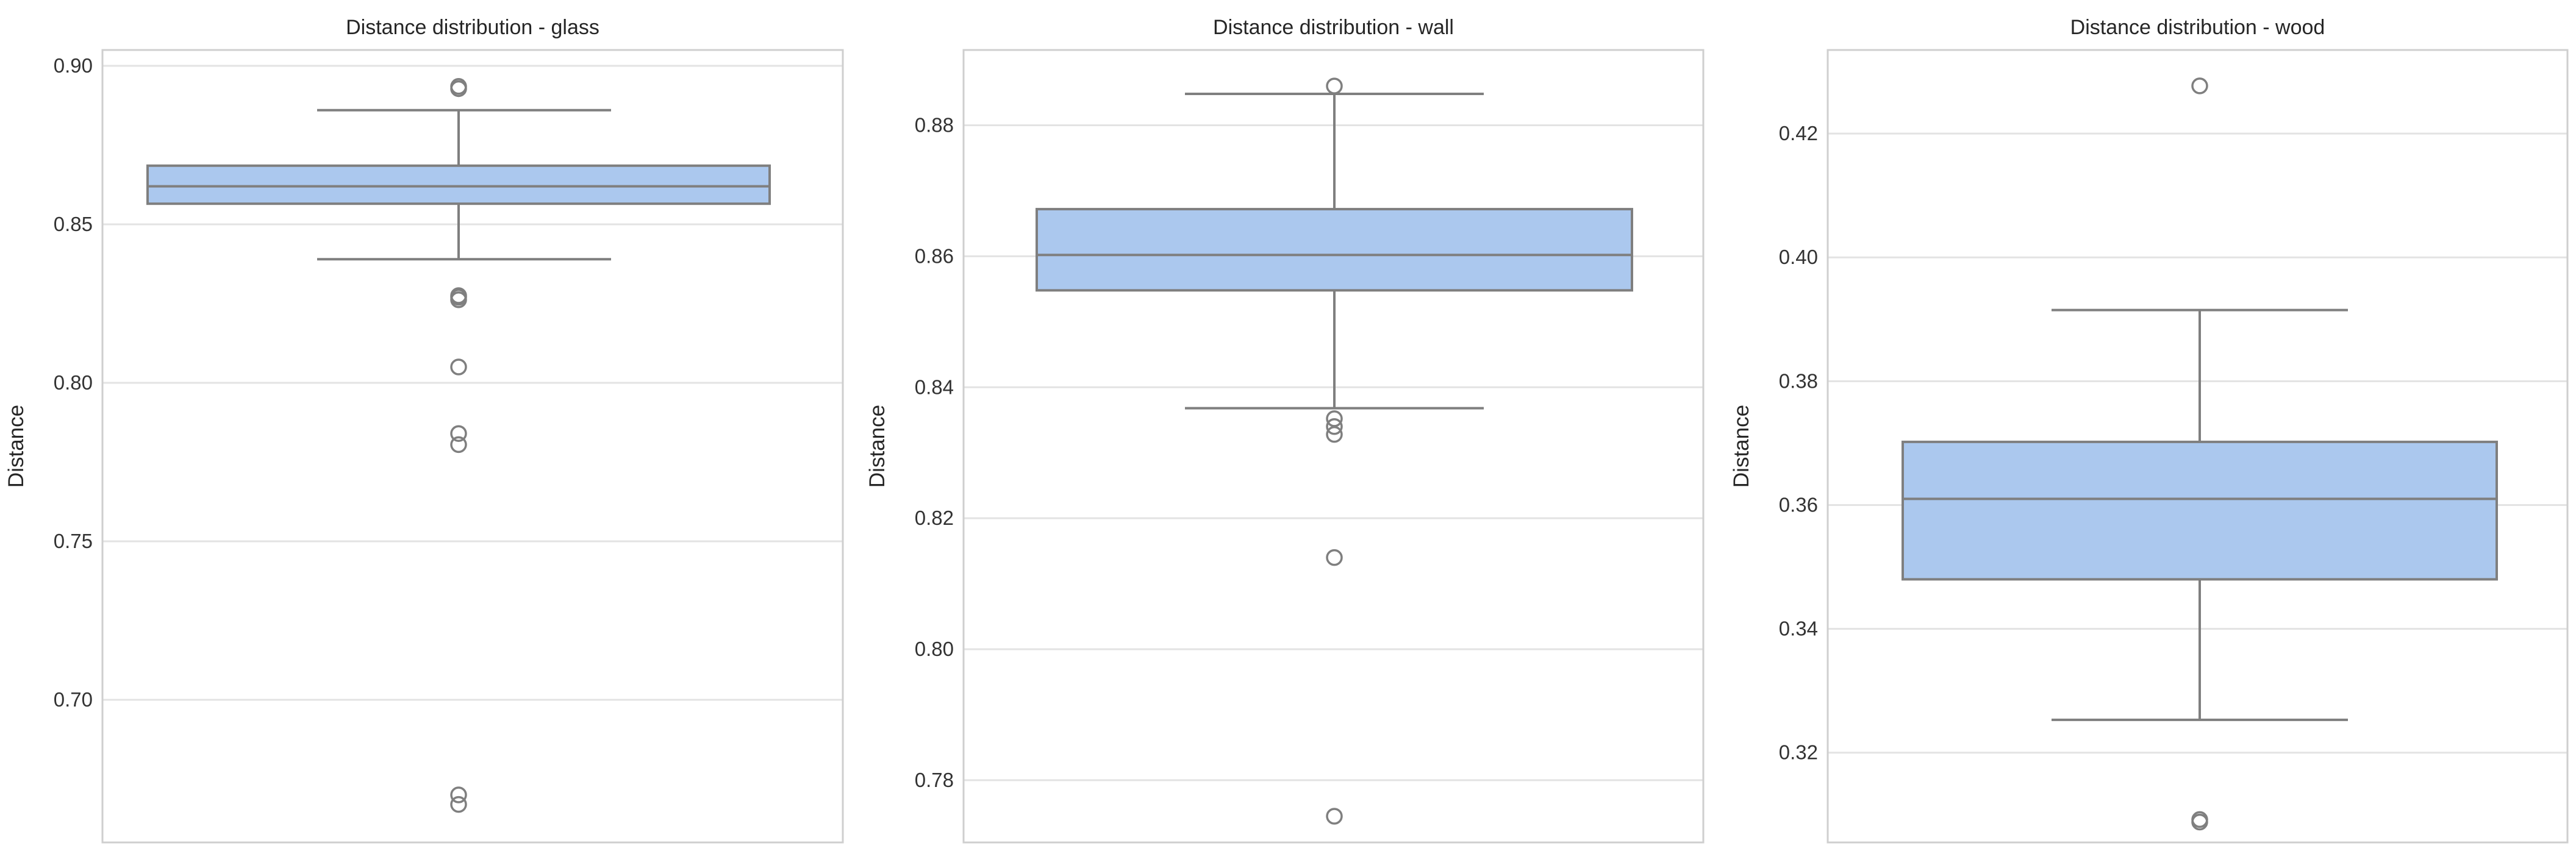  Describe the element at coordinates (934, 780) in the screenshot. I see `y-tick-label: 0.78` at that location.